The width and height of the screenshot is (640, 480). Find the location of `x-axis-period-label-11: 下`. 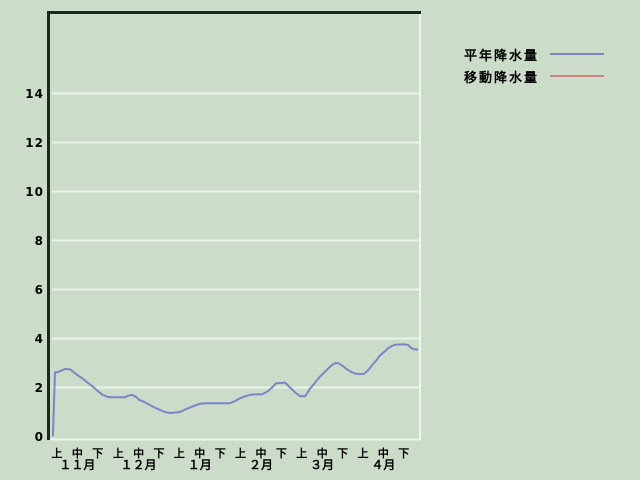

x-axis-period-label-11: 下 is located at coordinates (281, 453).